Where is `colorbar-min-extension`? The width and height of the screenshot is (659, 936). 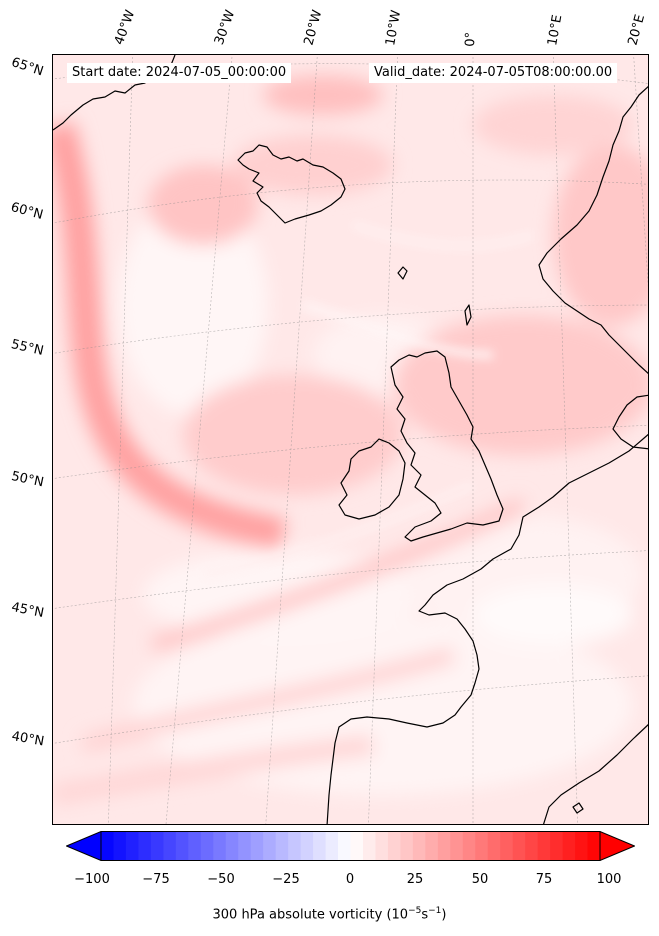 colorbar-min-extension is located at coordinates (84, 846).